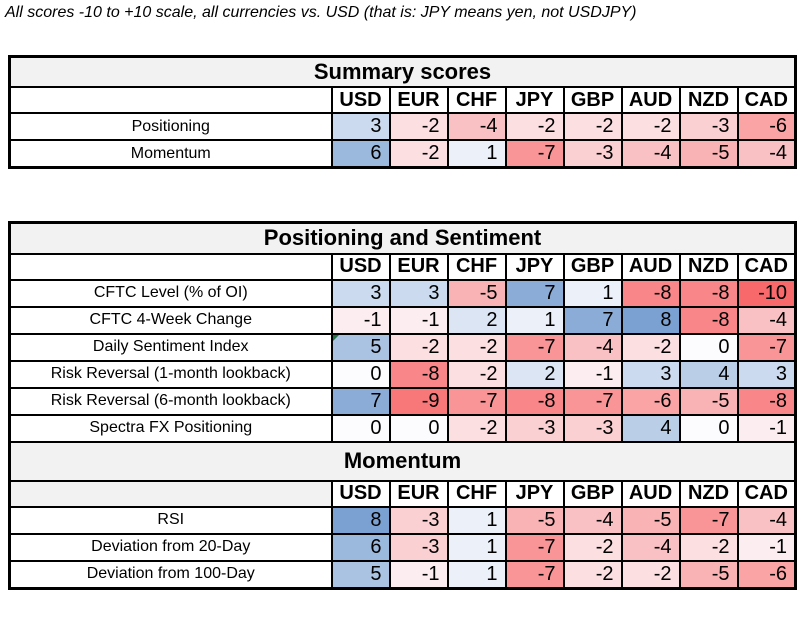  I want to click on row-label: Daily Sentiment Index, so click(170, 347).